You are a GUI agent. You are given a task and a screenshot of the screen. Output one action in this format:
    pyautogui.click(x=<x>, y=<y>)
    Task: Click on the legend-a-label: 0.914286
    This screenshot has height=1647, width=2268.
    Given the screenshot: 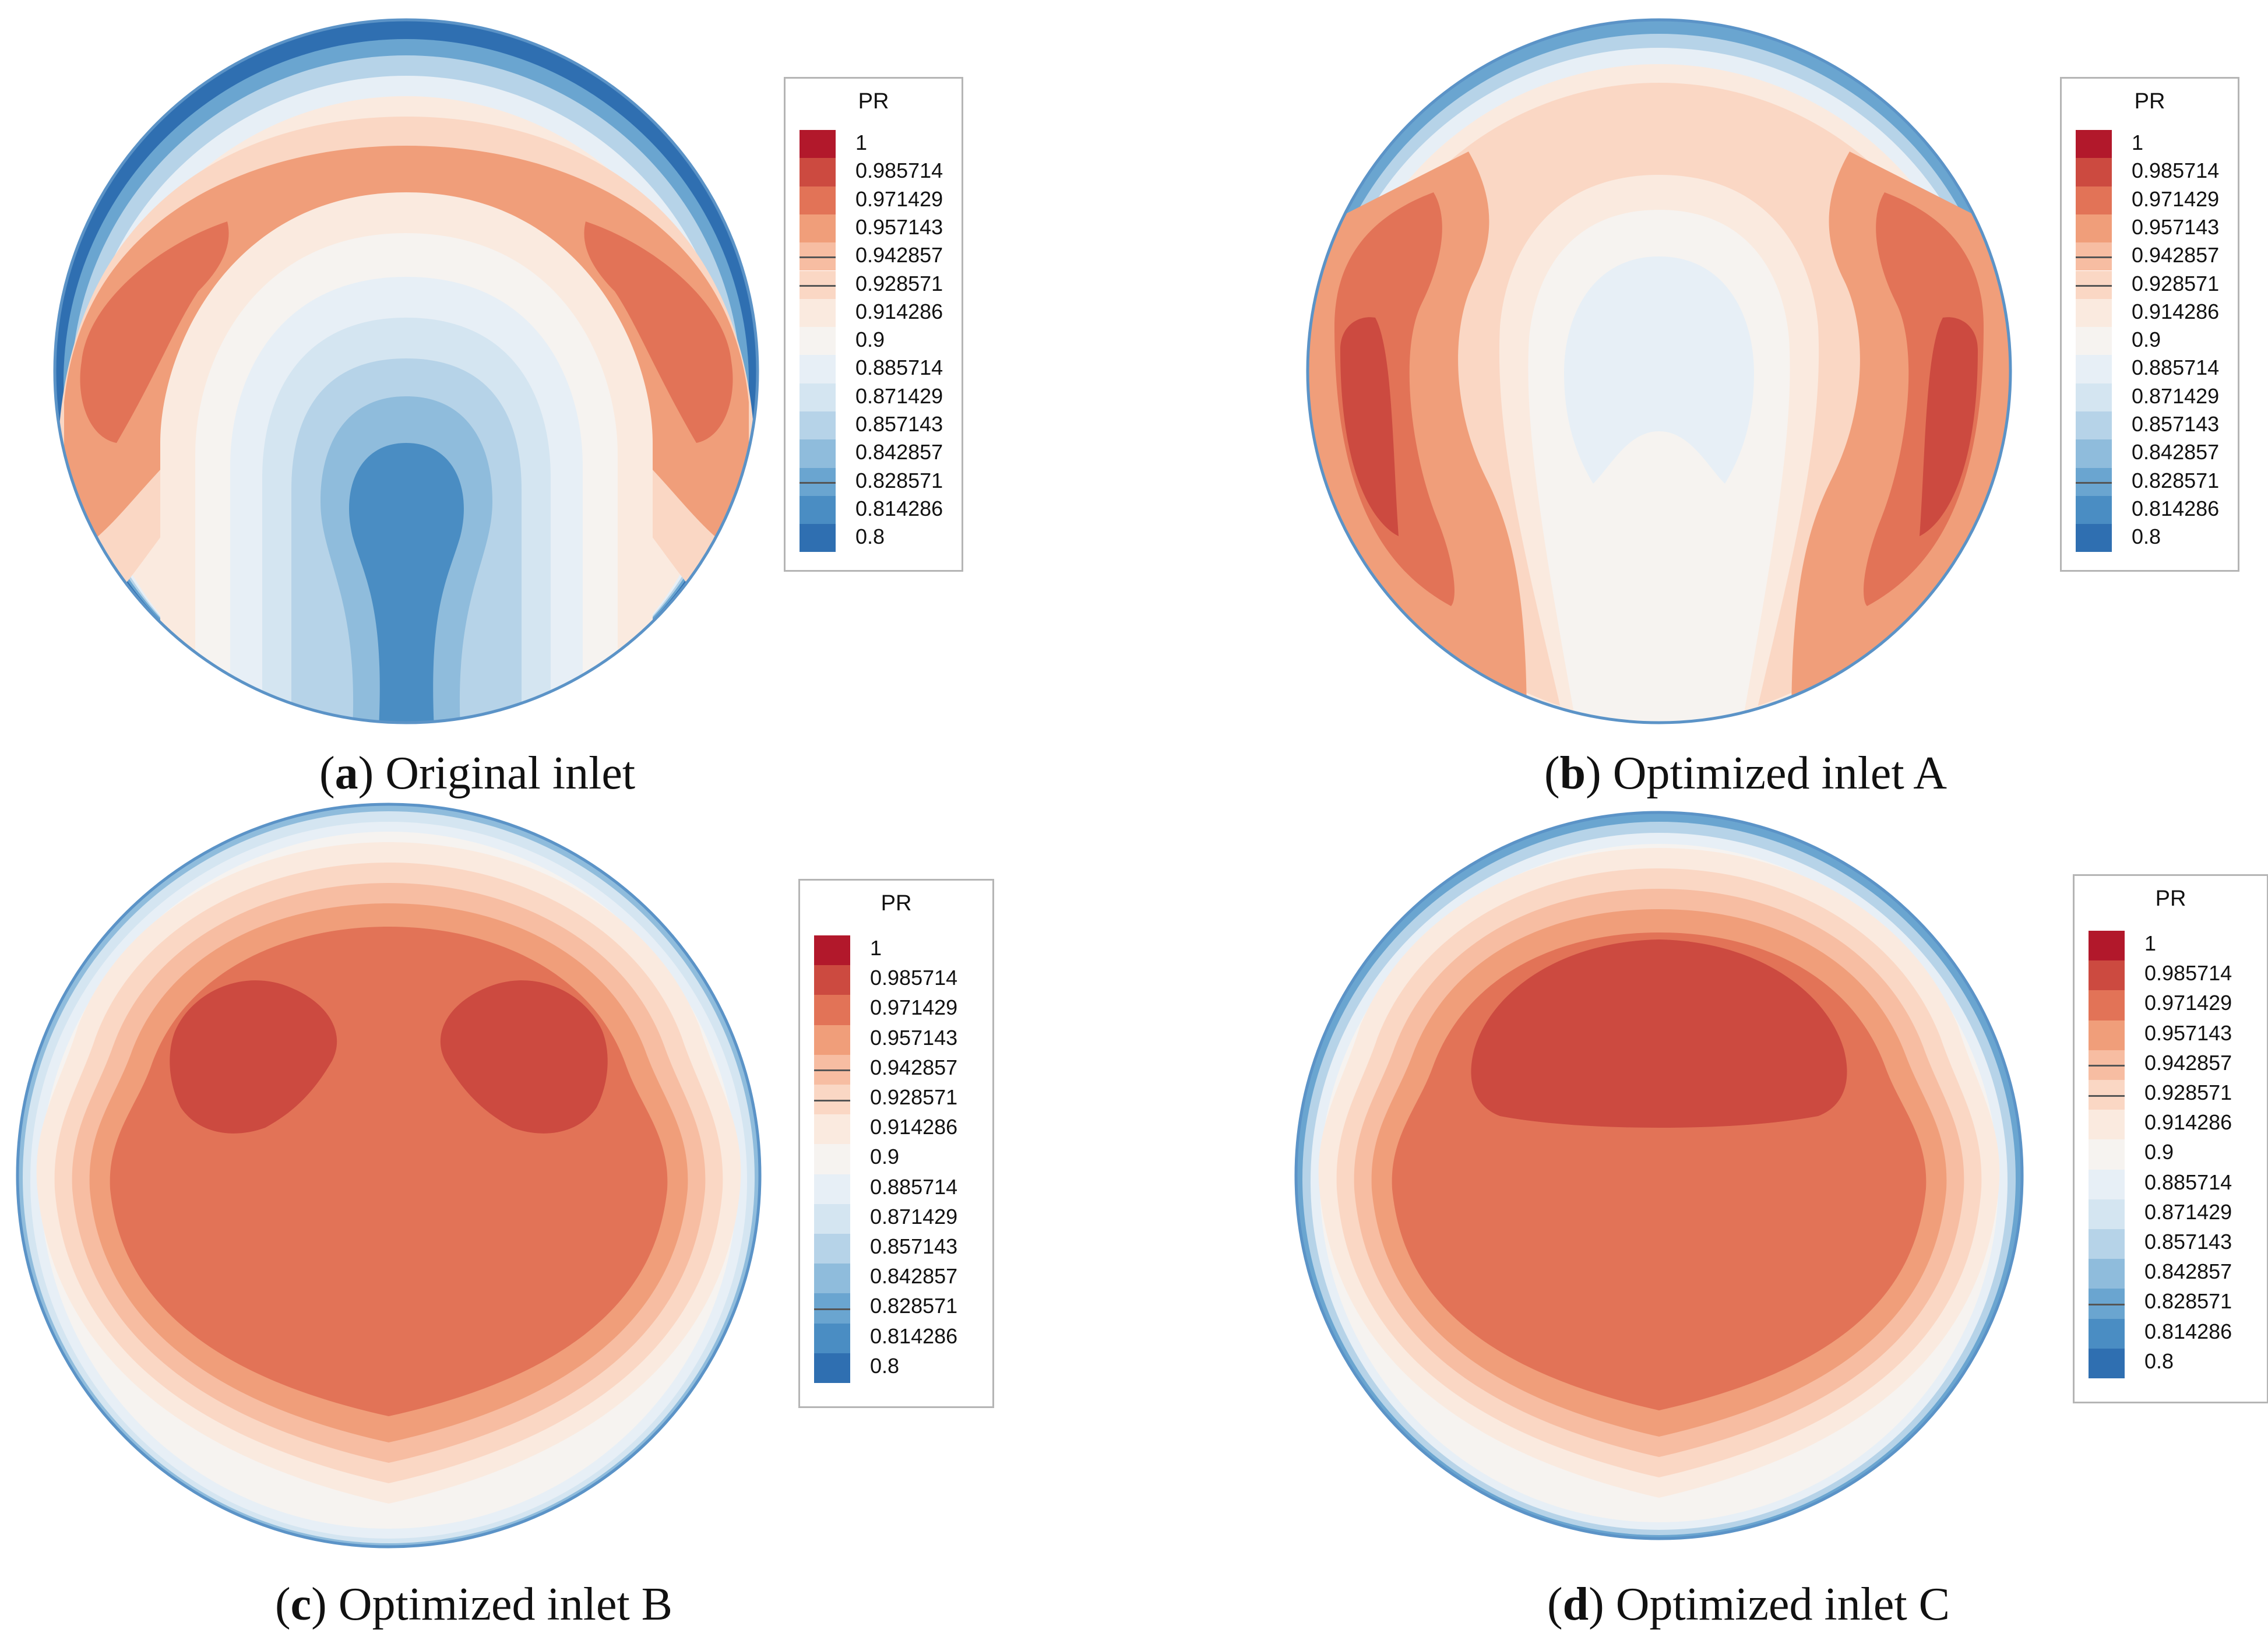 What is the action you would take?
    pyautogui.click(x=899, y=311)
    